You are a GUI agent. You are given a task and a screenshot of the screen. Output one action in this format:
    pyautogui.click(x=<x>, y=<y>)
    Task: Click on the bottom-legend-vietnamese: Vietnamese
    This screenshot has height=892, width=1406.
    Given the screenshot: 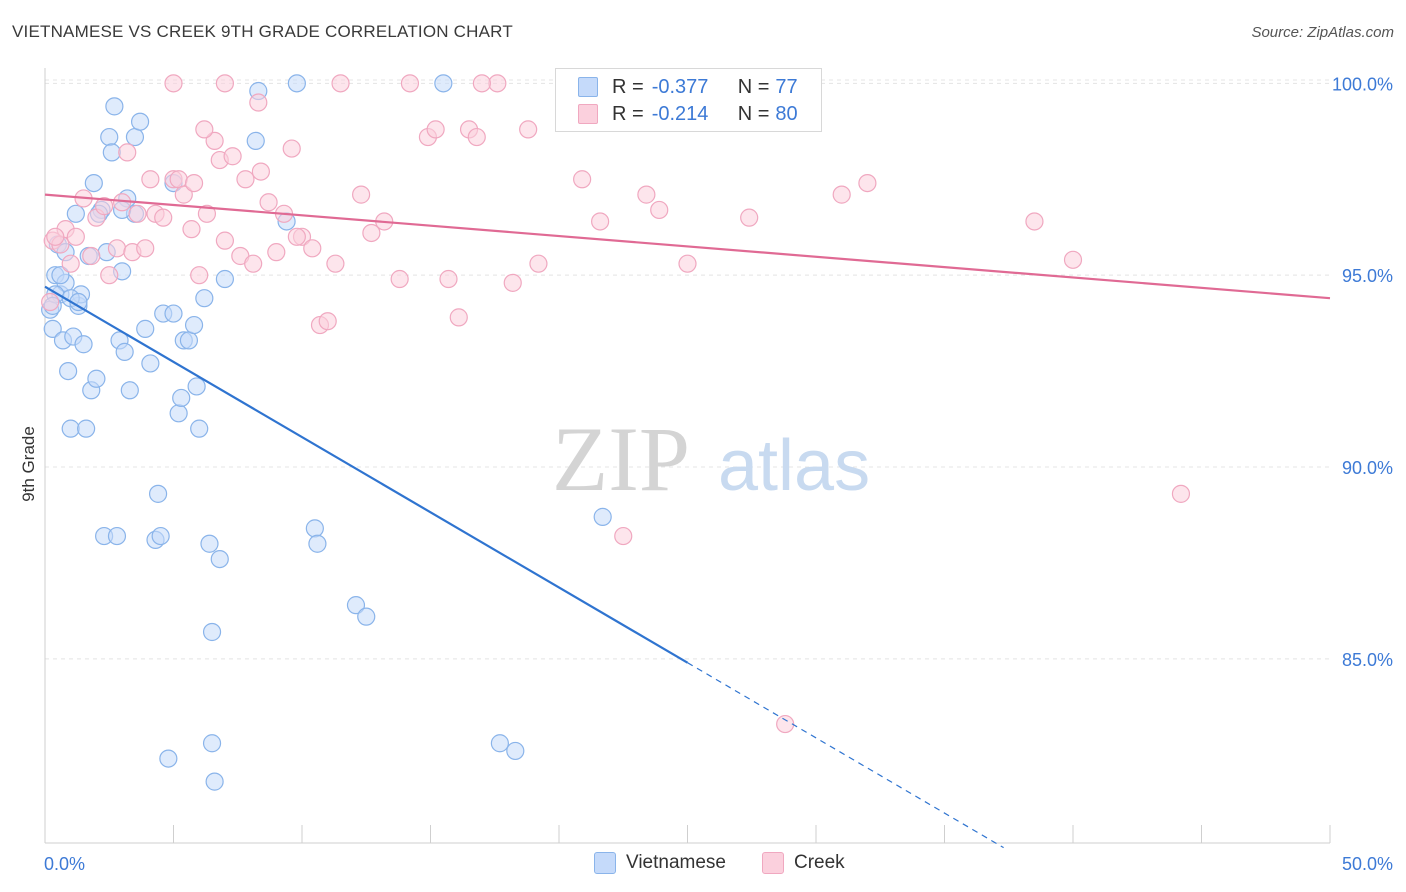 What is the action you would take?
    pyautogui.click(x=660, y=863)
    